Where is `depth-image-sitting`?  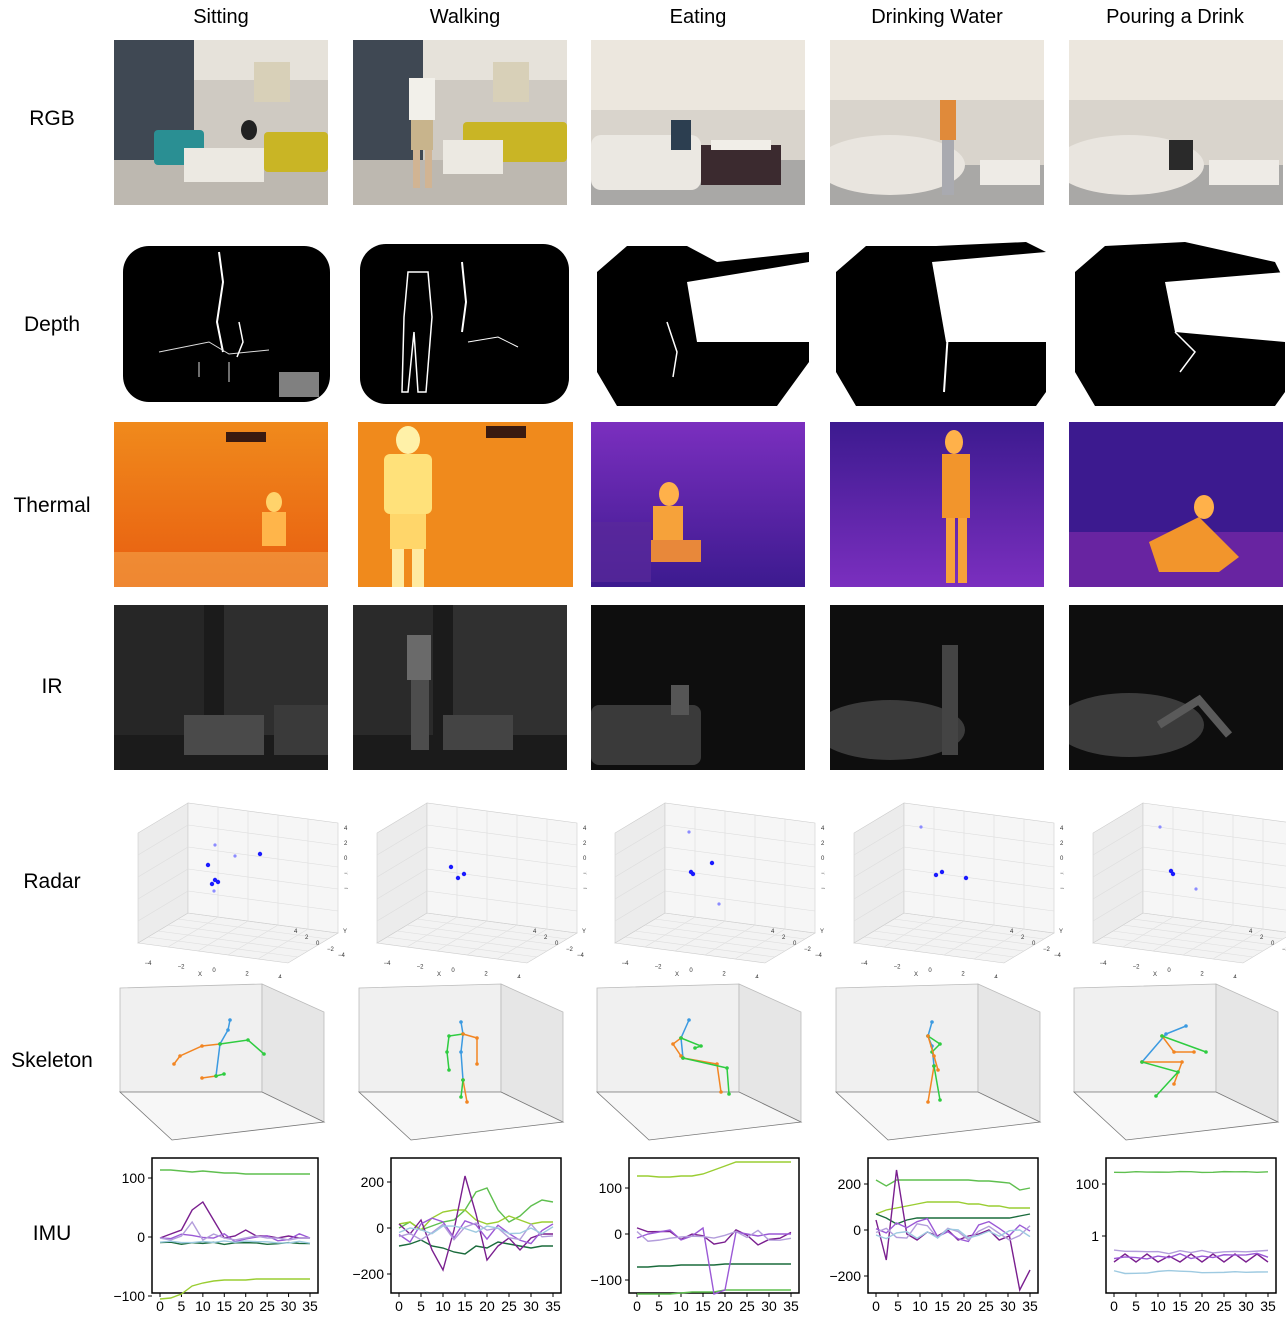 depth-image-sitting is located at coordinates (226, 324).